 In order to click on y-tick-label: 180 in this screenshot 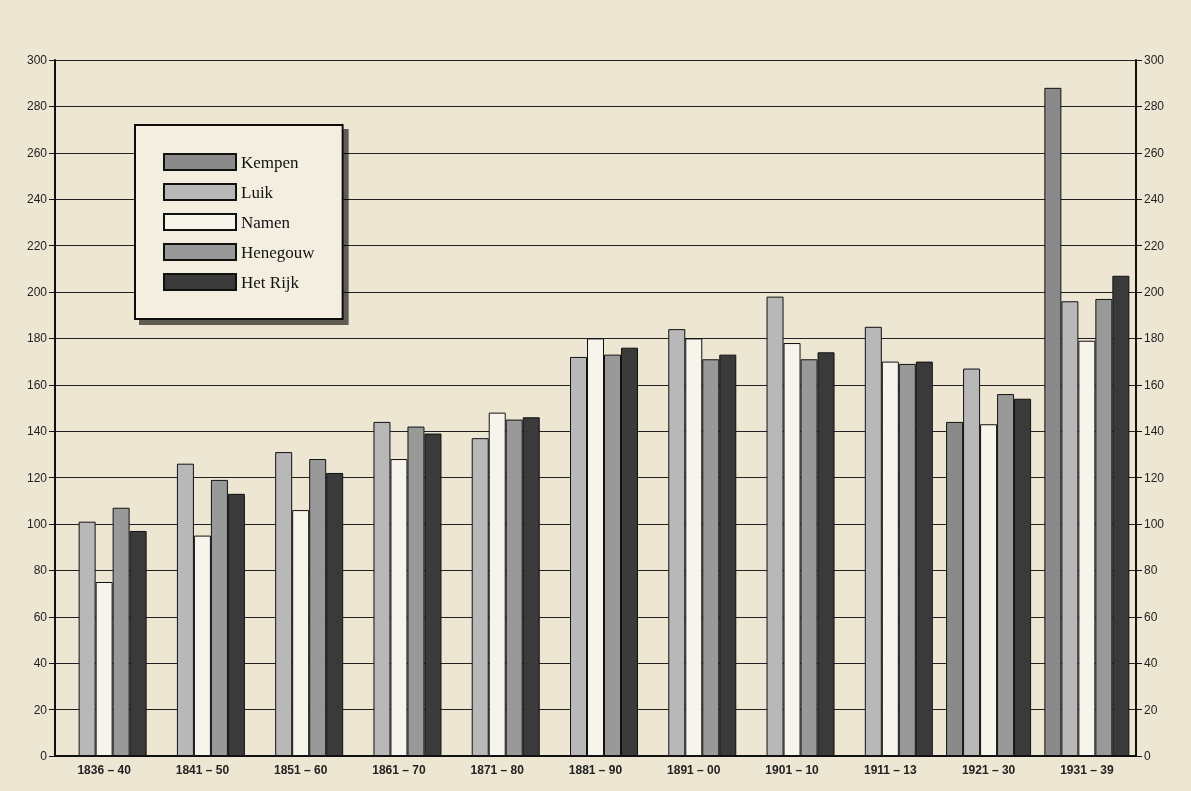, I will do `click(37, 338)`.